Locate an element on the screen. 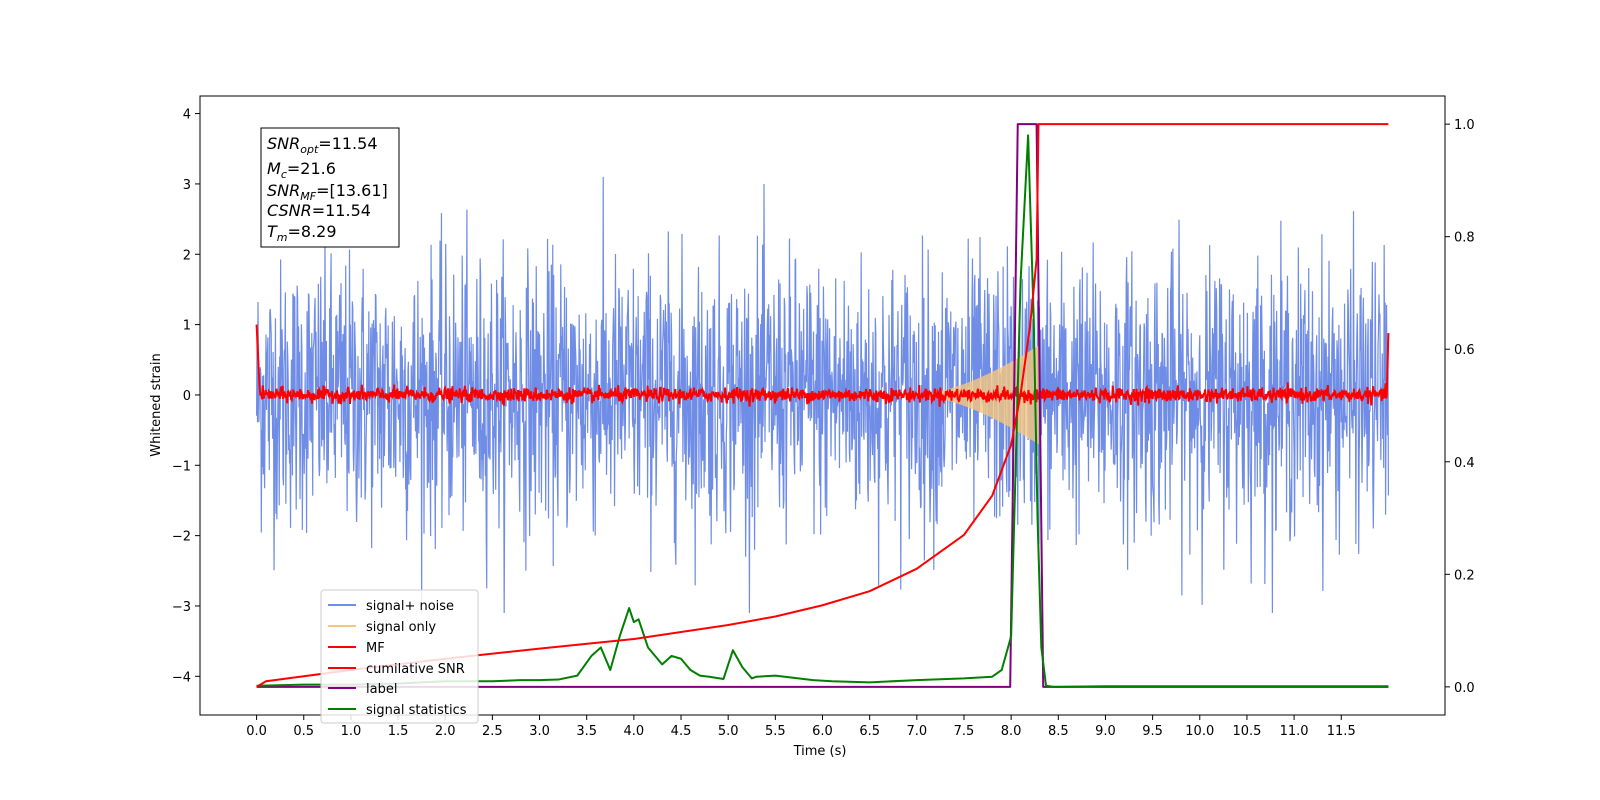 The height and width of the screenshot is (800, 1600). x-tick-label: 6.0 is located at coordinates (822, 731).